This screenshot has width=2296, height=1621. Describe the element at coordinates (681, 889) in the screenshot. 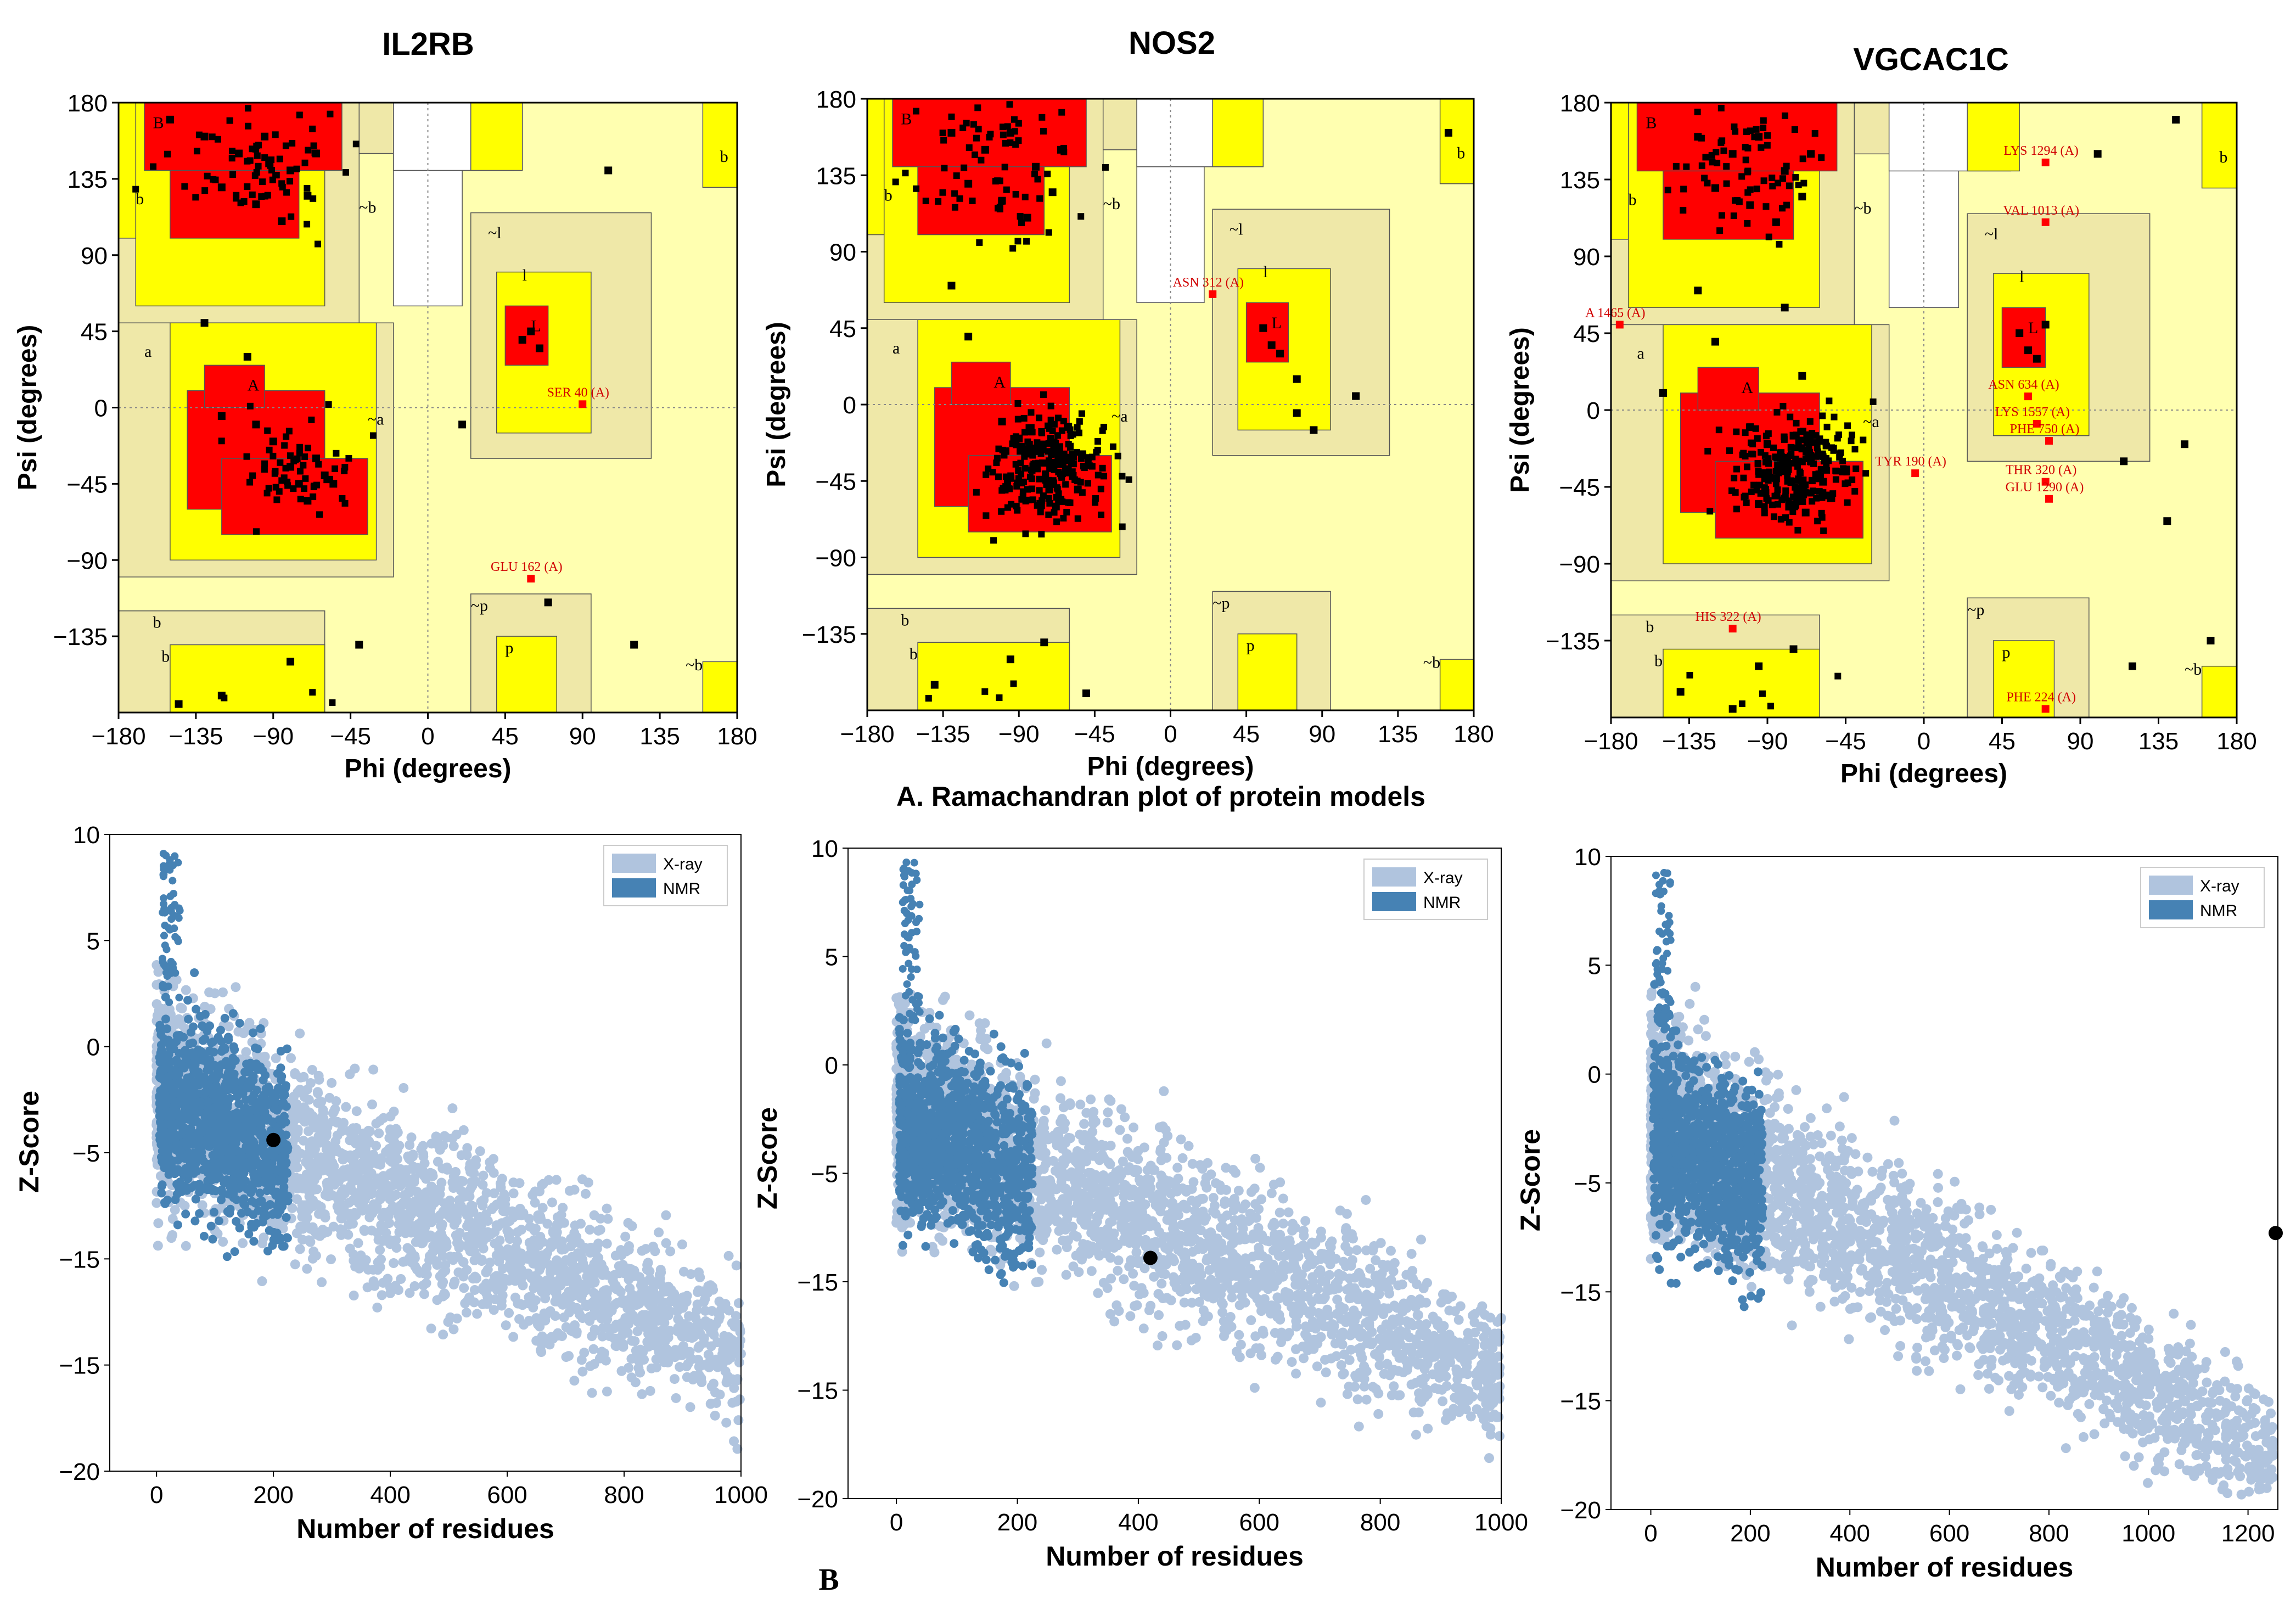

I see `legend-label-nmr: NMR` at that location.